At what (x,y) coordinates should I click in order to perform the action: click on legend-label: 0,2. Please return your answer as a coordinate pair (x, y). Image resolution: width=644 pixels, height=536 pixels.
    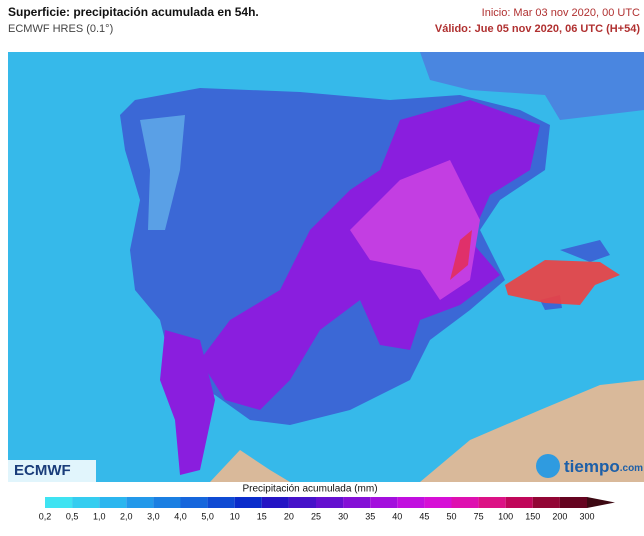
    Looking at the image, I should click on (45, 516).